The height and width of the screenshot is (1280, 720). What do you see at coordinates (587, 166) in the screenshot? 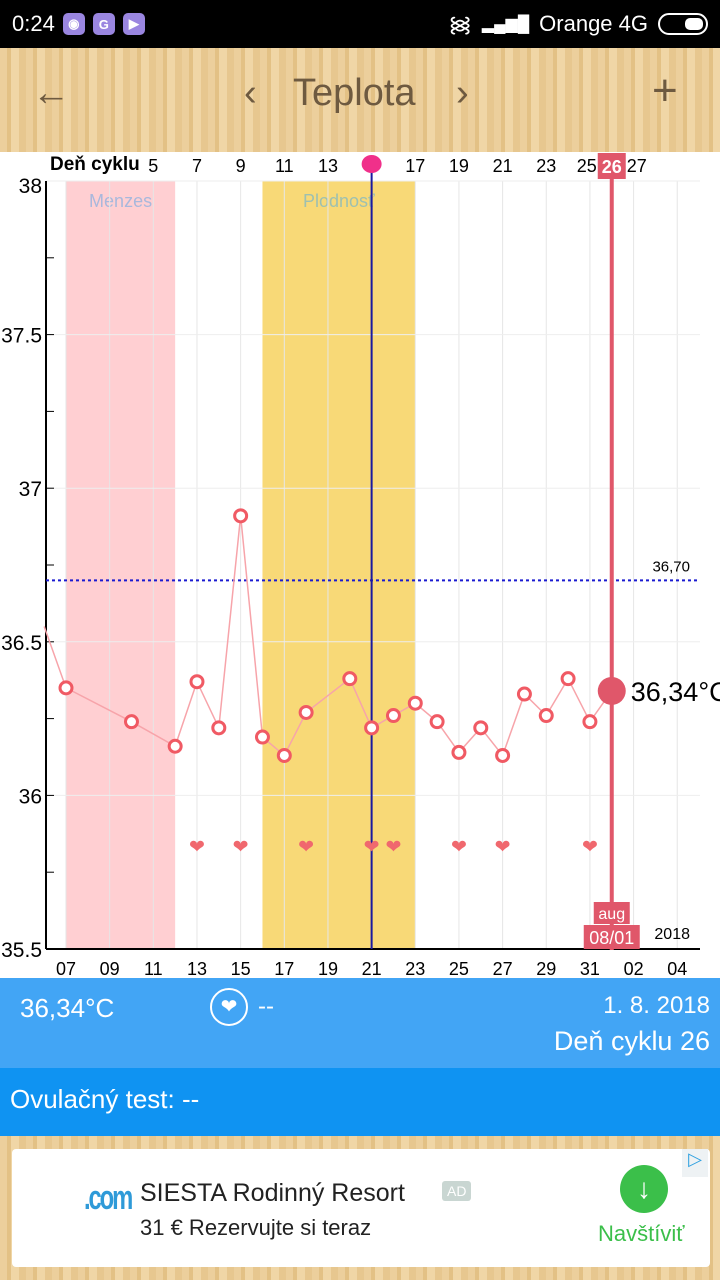
I see `cycle-day-label: 25` at bounding box center [587, 166].